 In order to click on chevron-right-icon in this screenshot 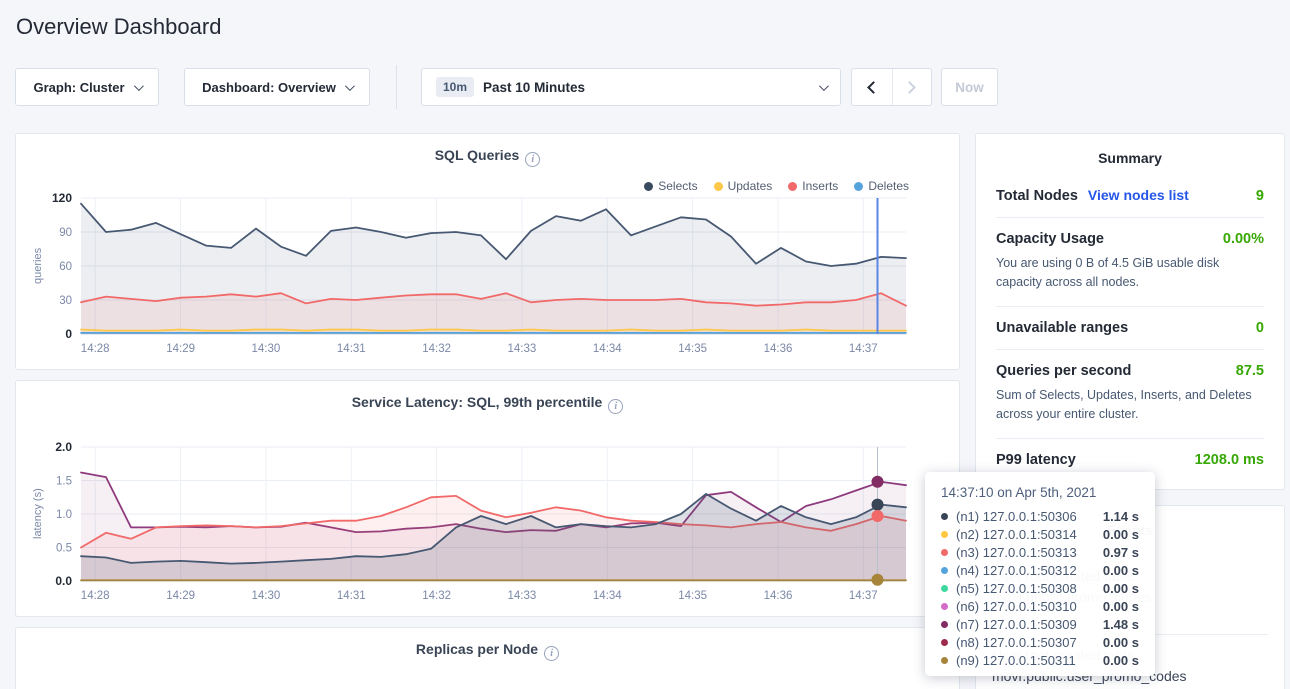, I will do `click(910, 87)`.